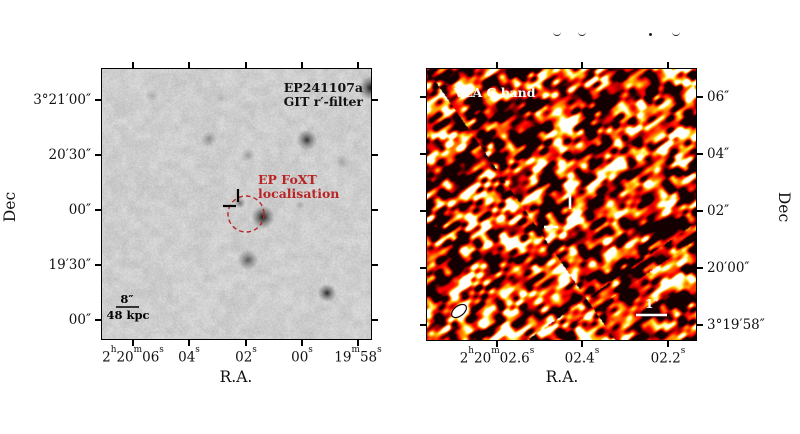 Image resolution: width=800 pixels, height=434 pixels. I want to click on tick-label: 19′30″, so click(69, 265).